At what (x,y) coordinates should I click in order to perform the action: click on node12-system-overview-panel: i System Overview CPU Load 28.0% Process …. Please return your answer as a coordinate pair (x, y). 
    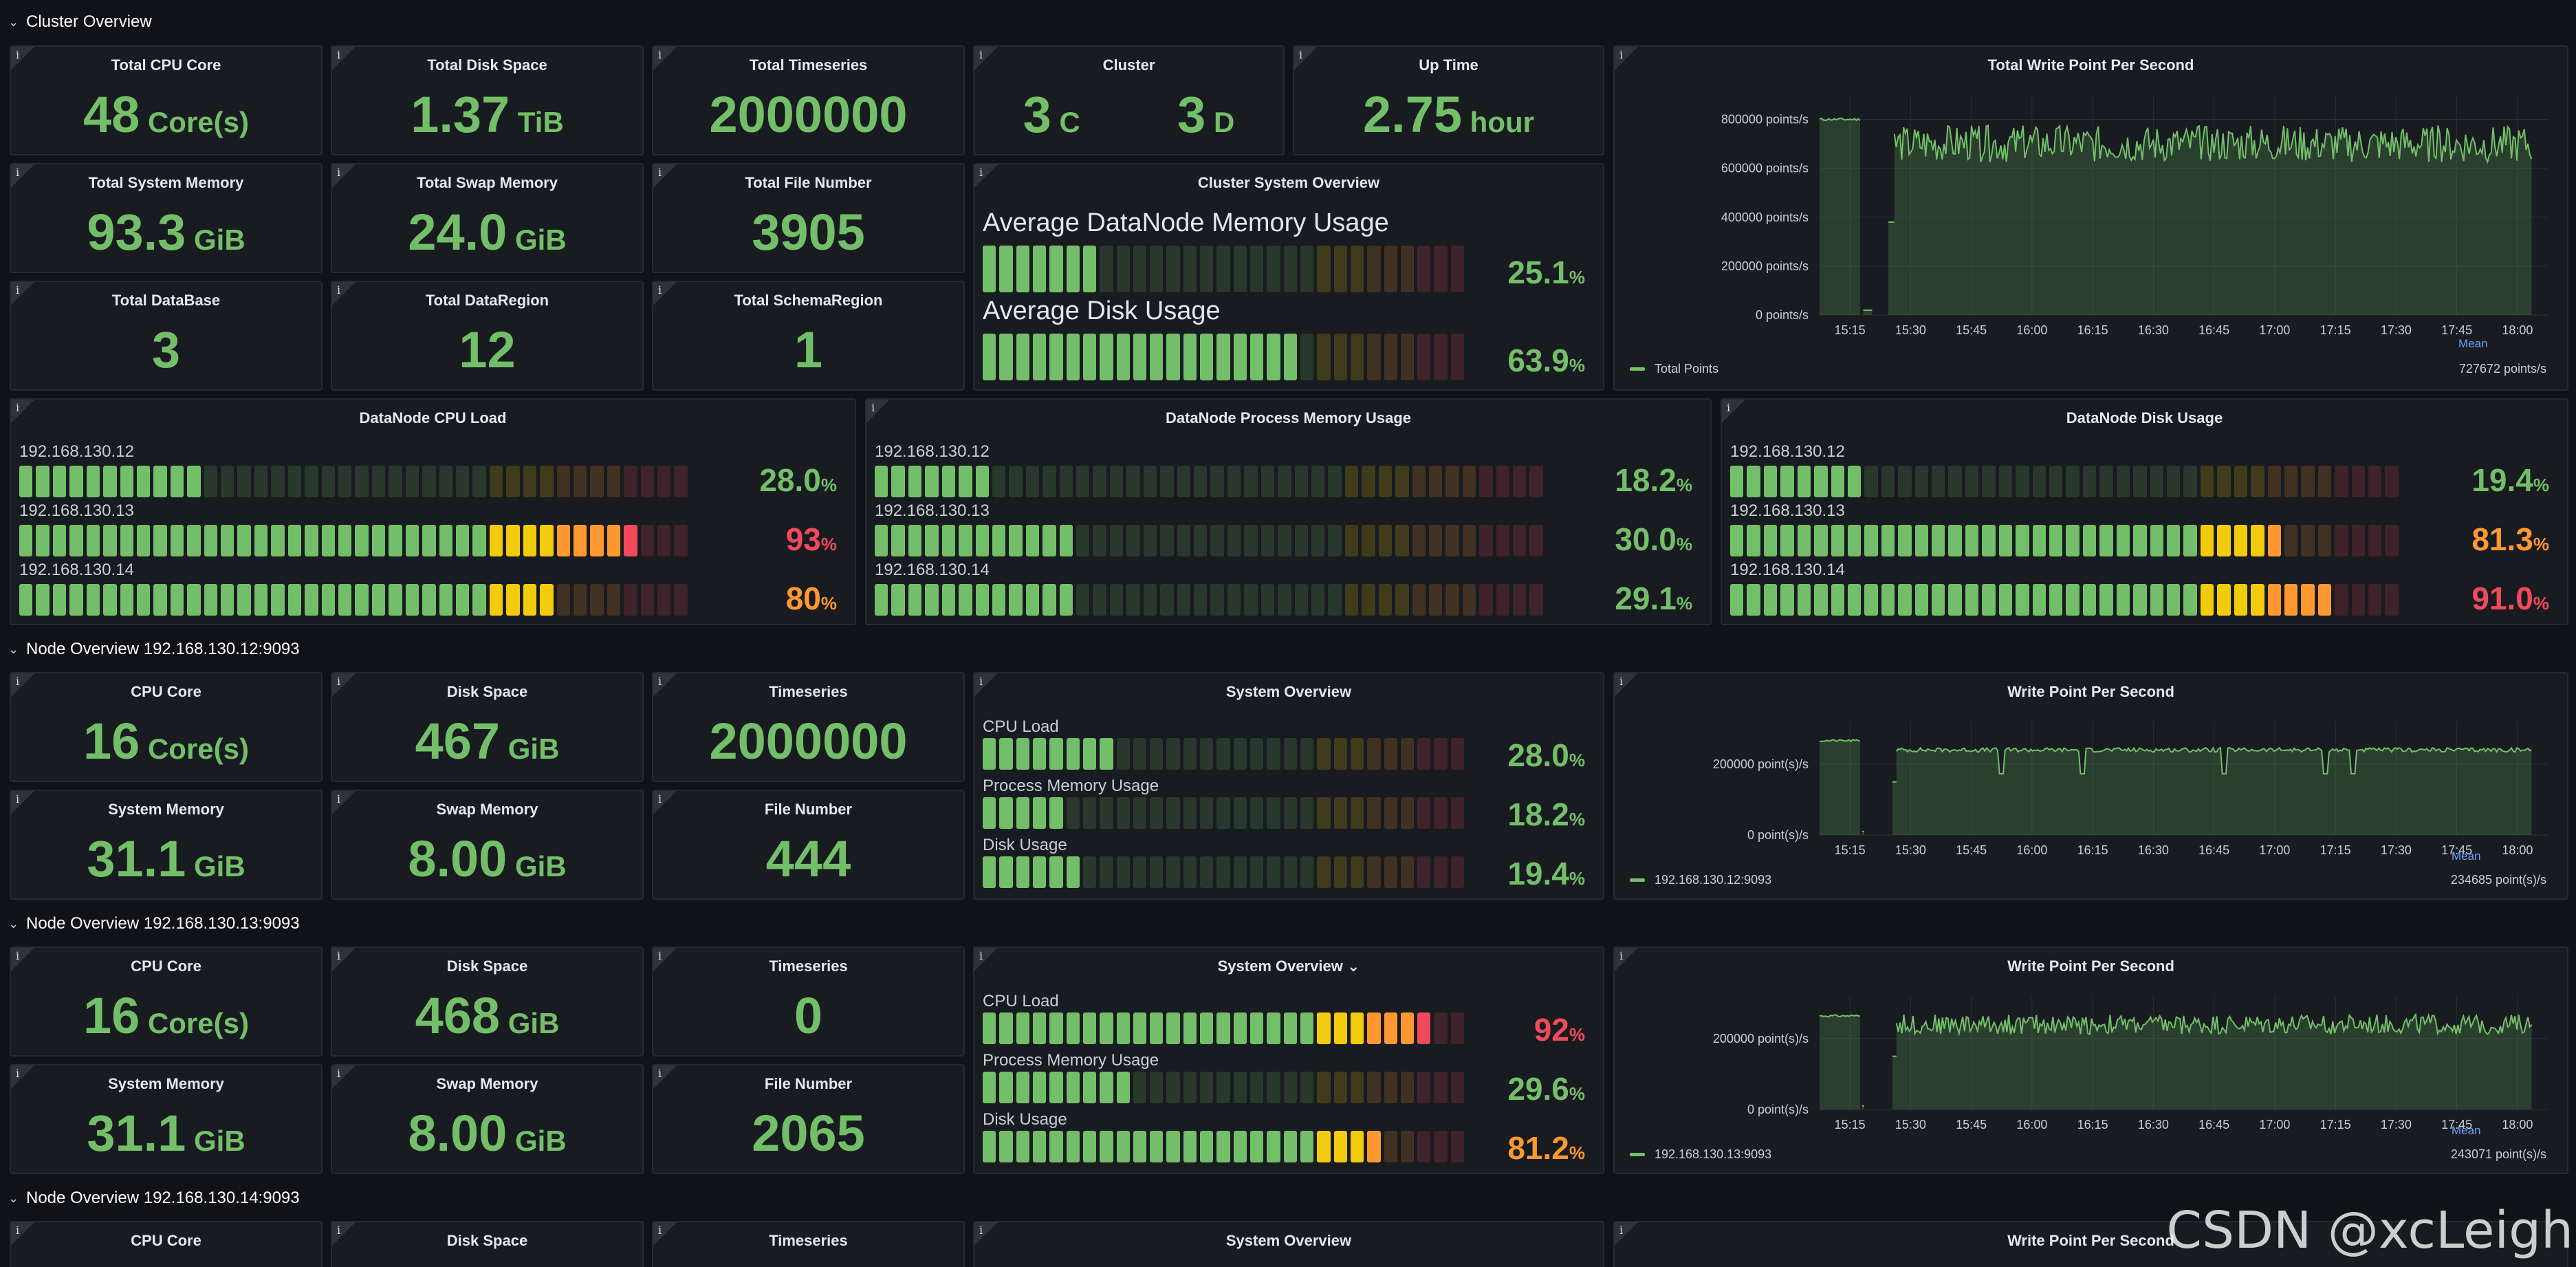
    Looking at the image, I should click on (1288, 786).